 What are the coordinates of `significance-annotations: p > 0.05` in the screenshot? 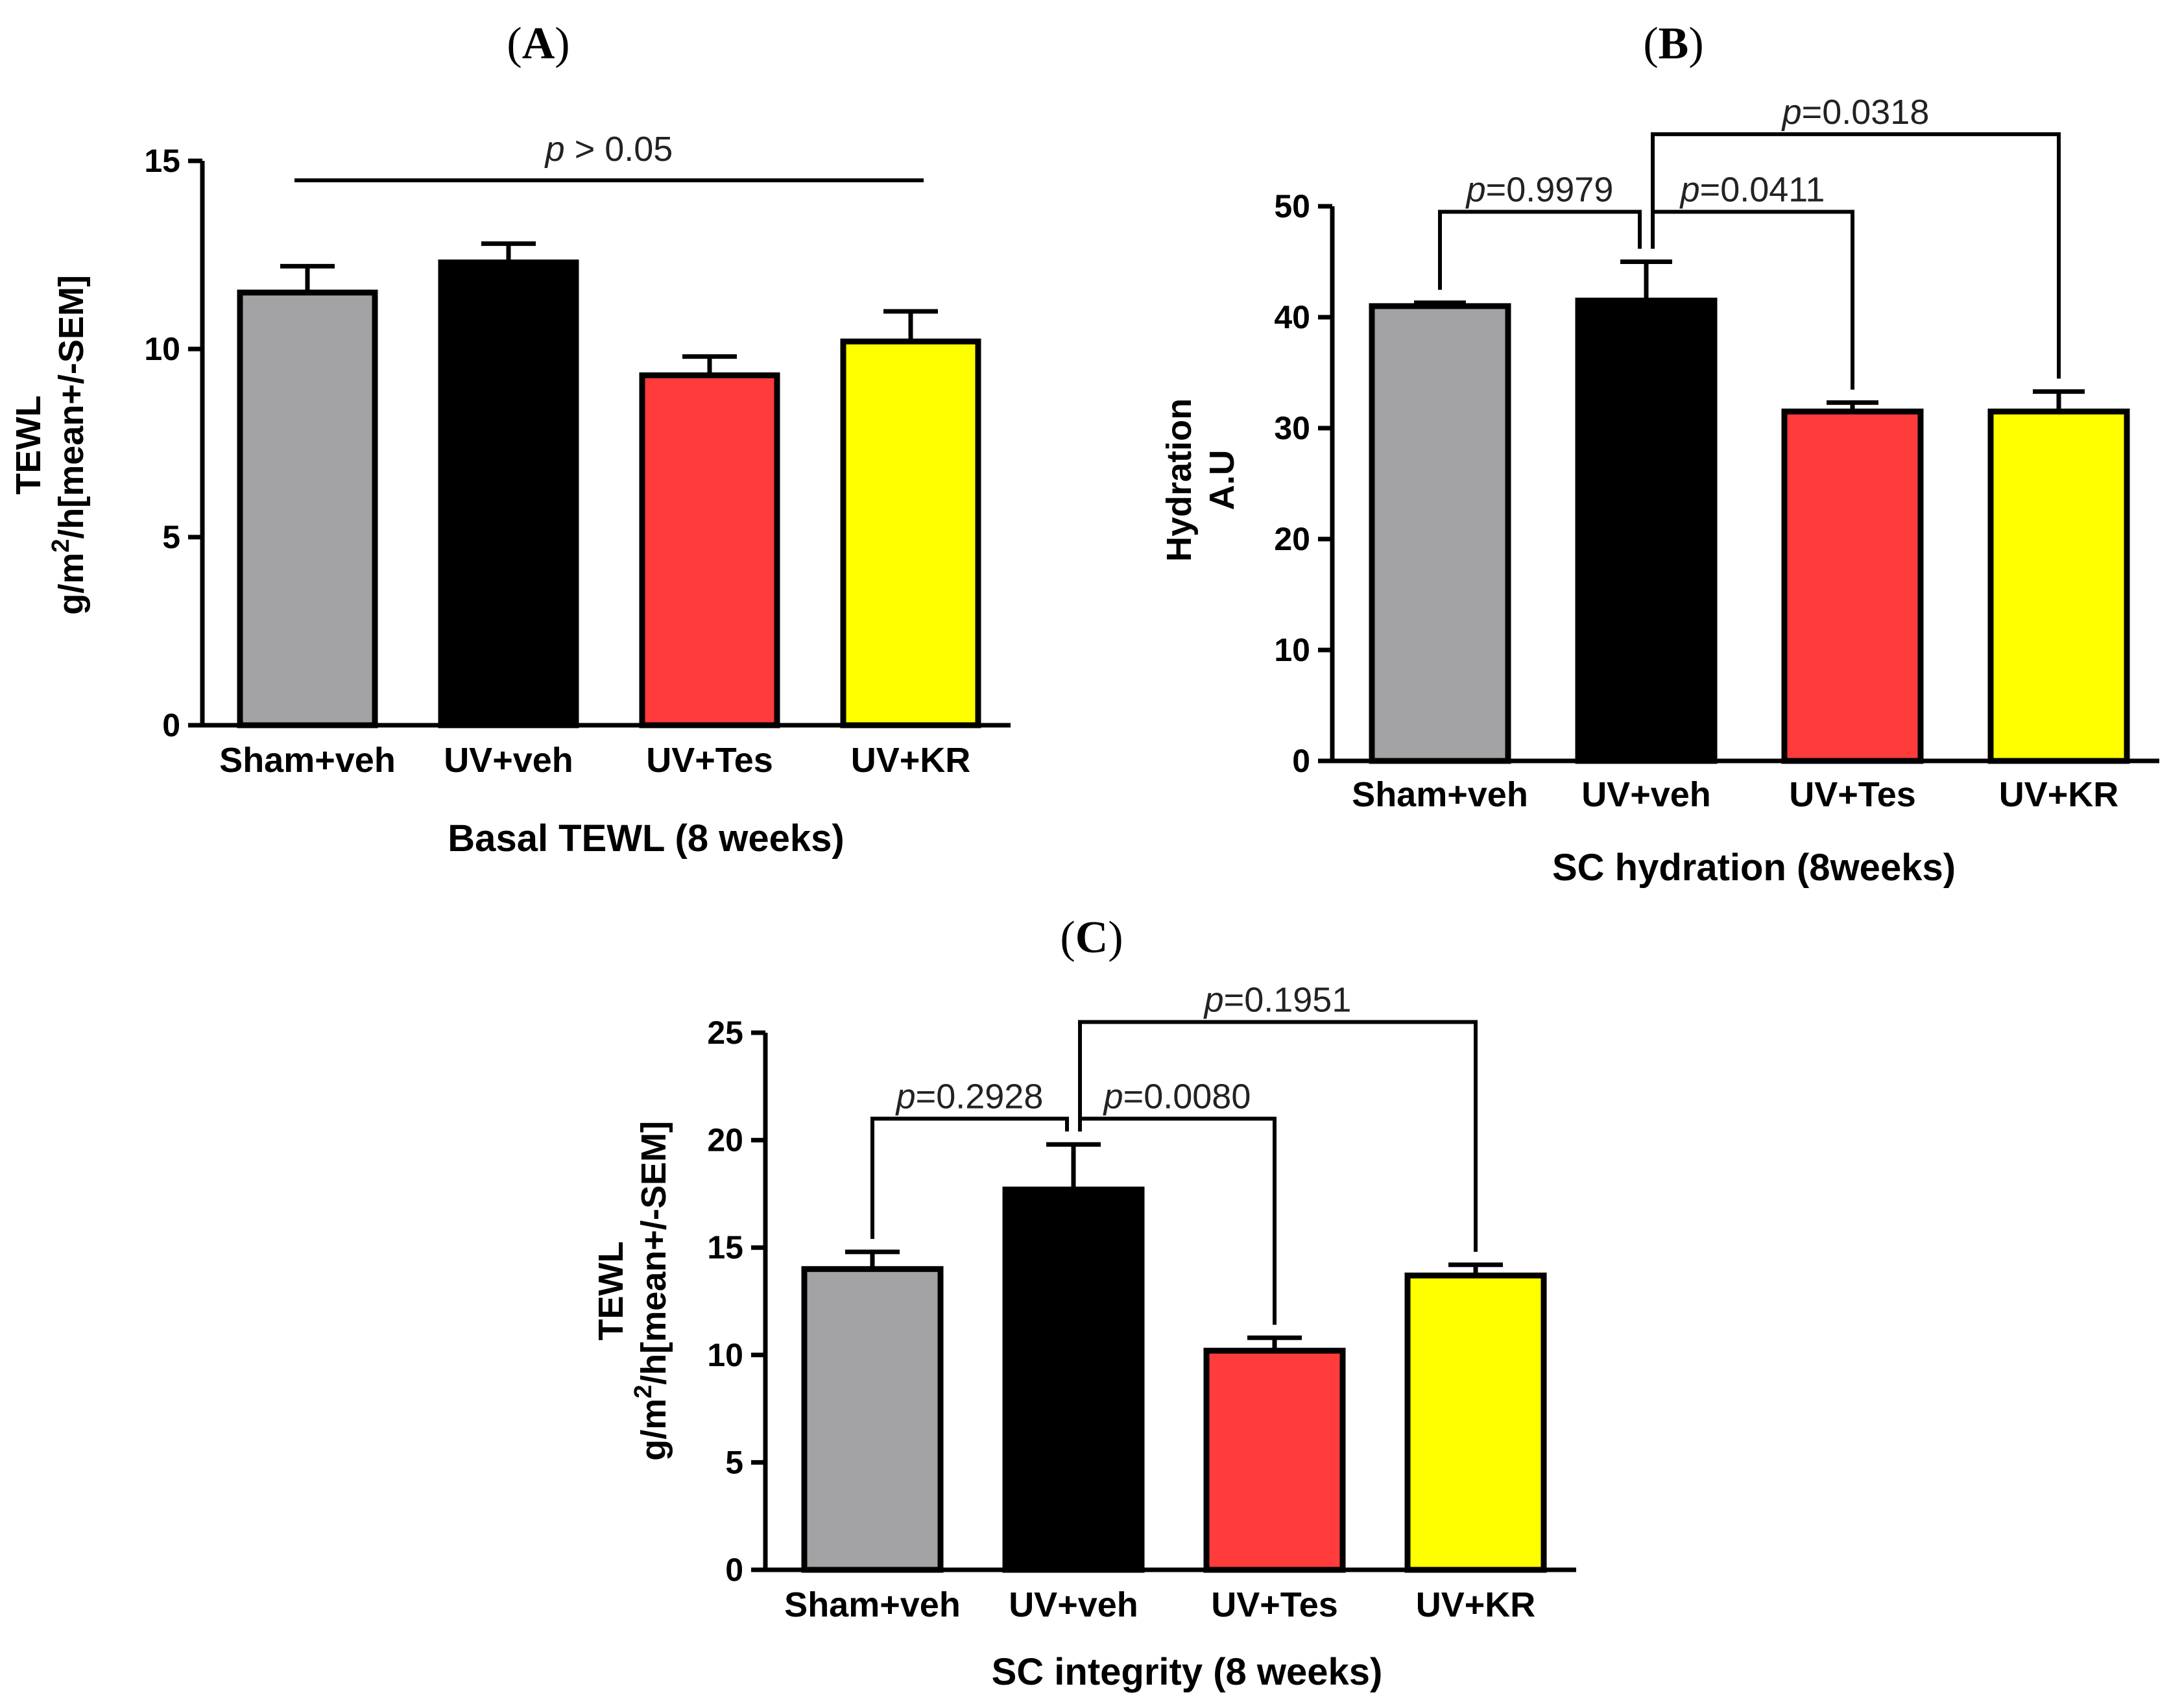 It's located at (609, 156).